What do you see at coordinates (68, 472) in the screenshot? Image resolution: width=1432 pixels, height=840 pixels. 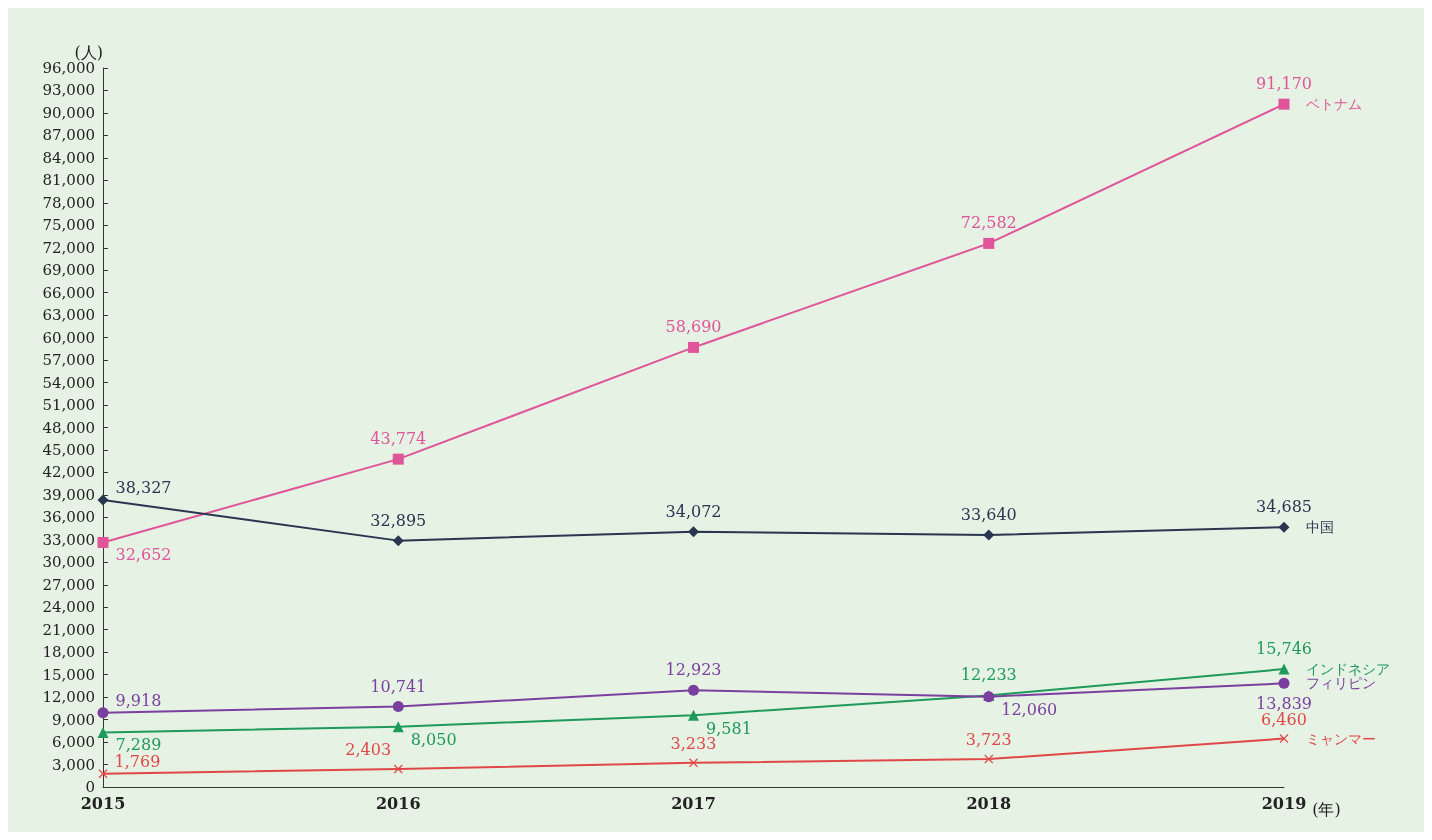 I see `y-tick-label: 42,000` at bounding box center [68, 472].